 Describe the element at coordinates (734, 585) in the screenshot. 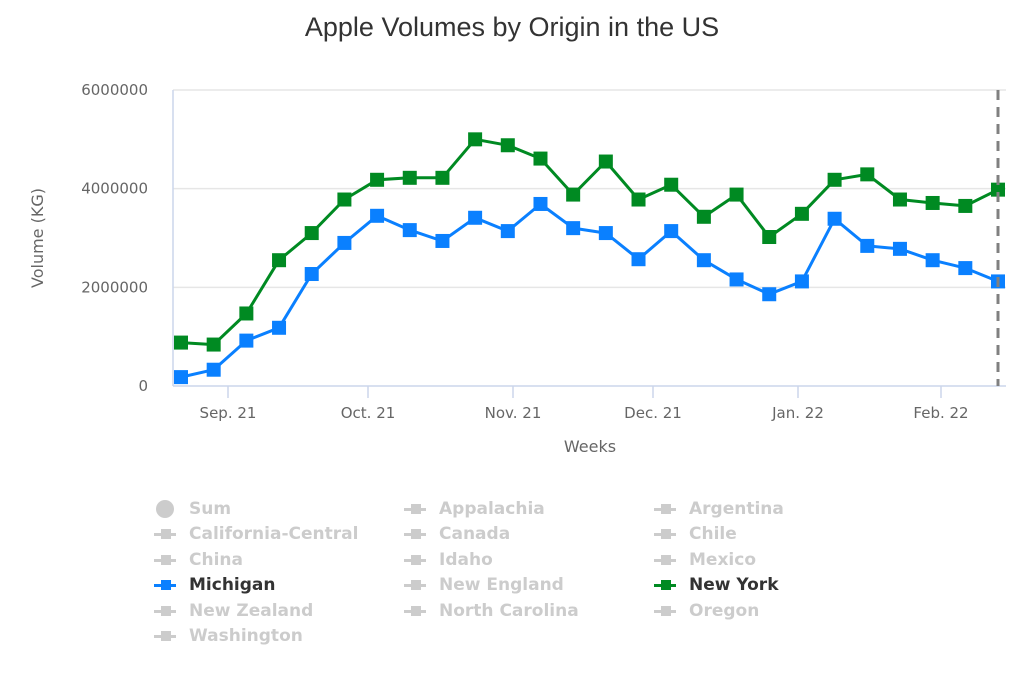

I see `legend-label: New York` at that location.